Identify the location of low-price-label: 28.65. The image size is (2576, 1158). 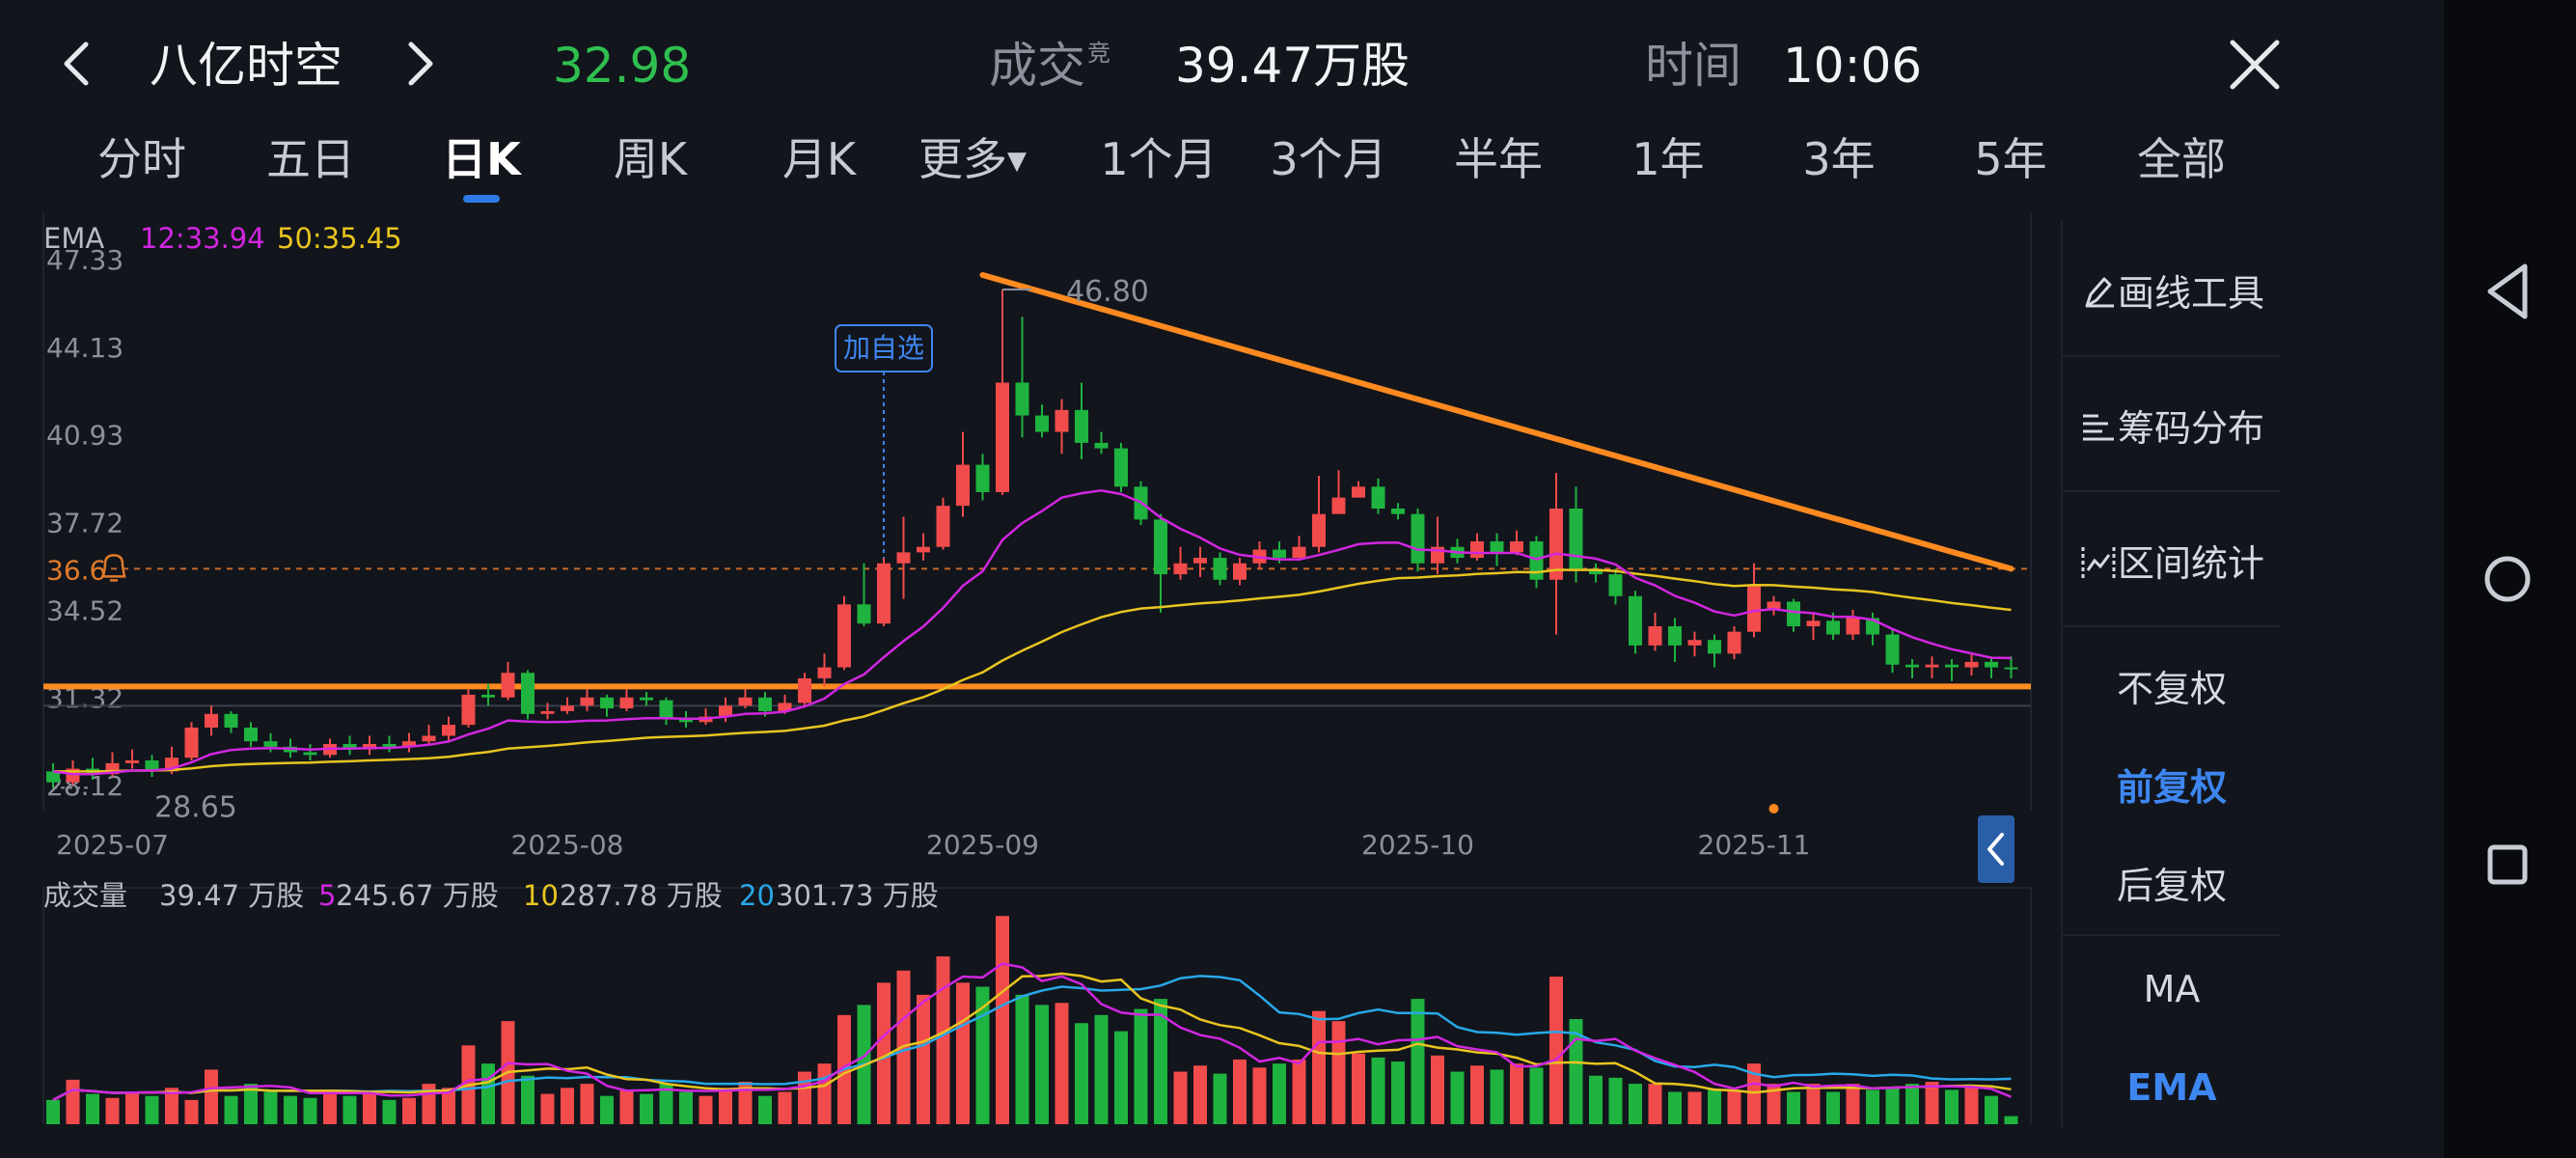
(195, 807).